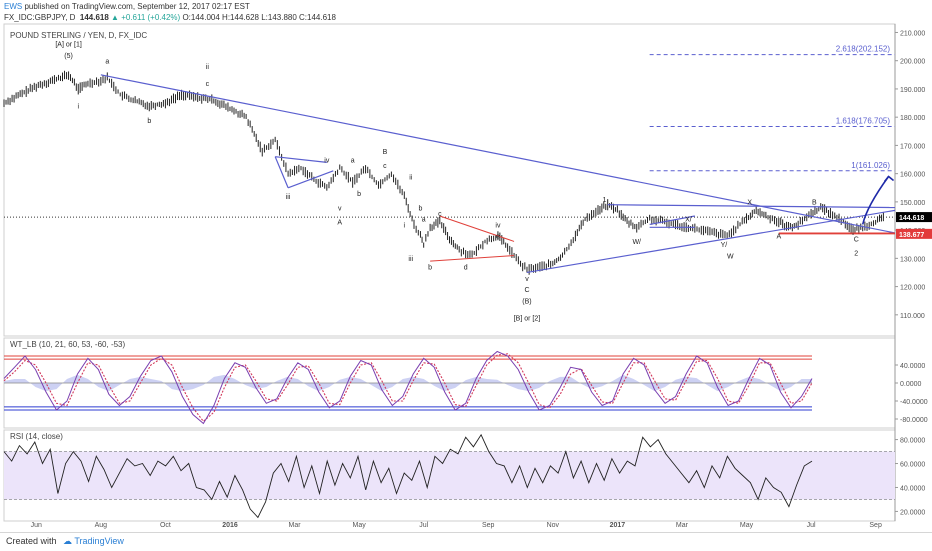 Image resolution: width=932 pixels, height=551 pixels. Describe the element at coordinates (875, 200) in the screenshot. I see `forecast-arrow` at that location.